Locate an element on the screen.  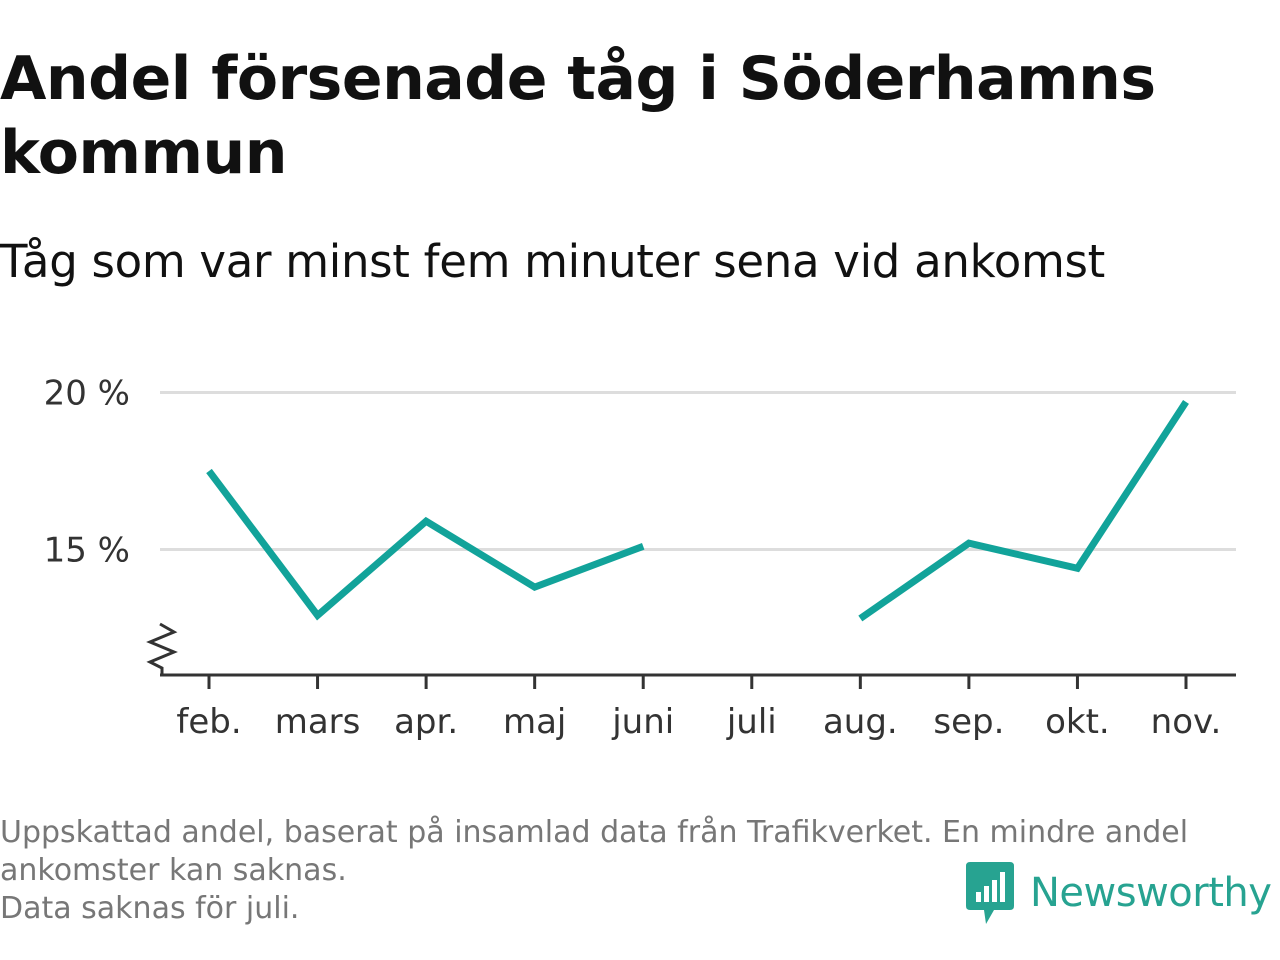
brand-name: Newsworthy is located at coordinates (1151, 893).